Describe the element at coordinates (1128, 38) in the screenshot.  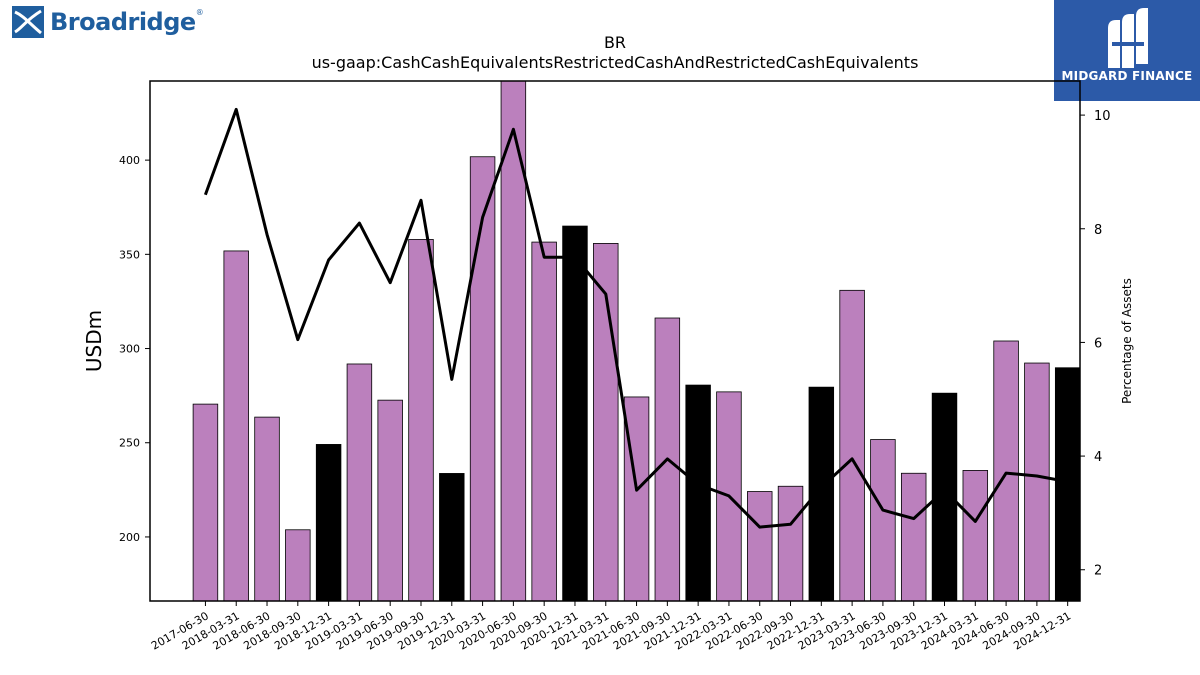
I see `midgard-logo-icon` at that location.